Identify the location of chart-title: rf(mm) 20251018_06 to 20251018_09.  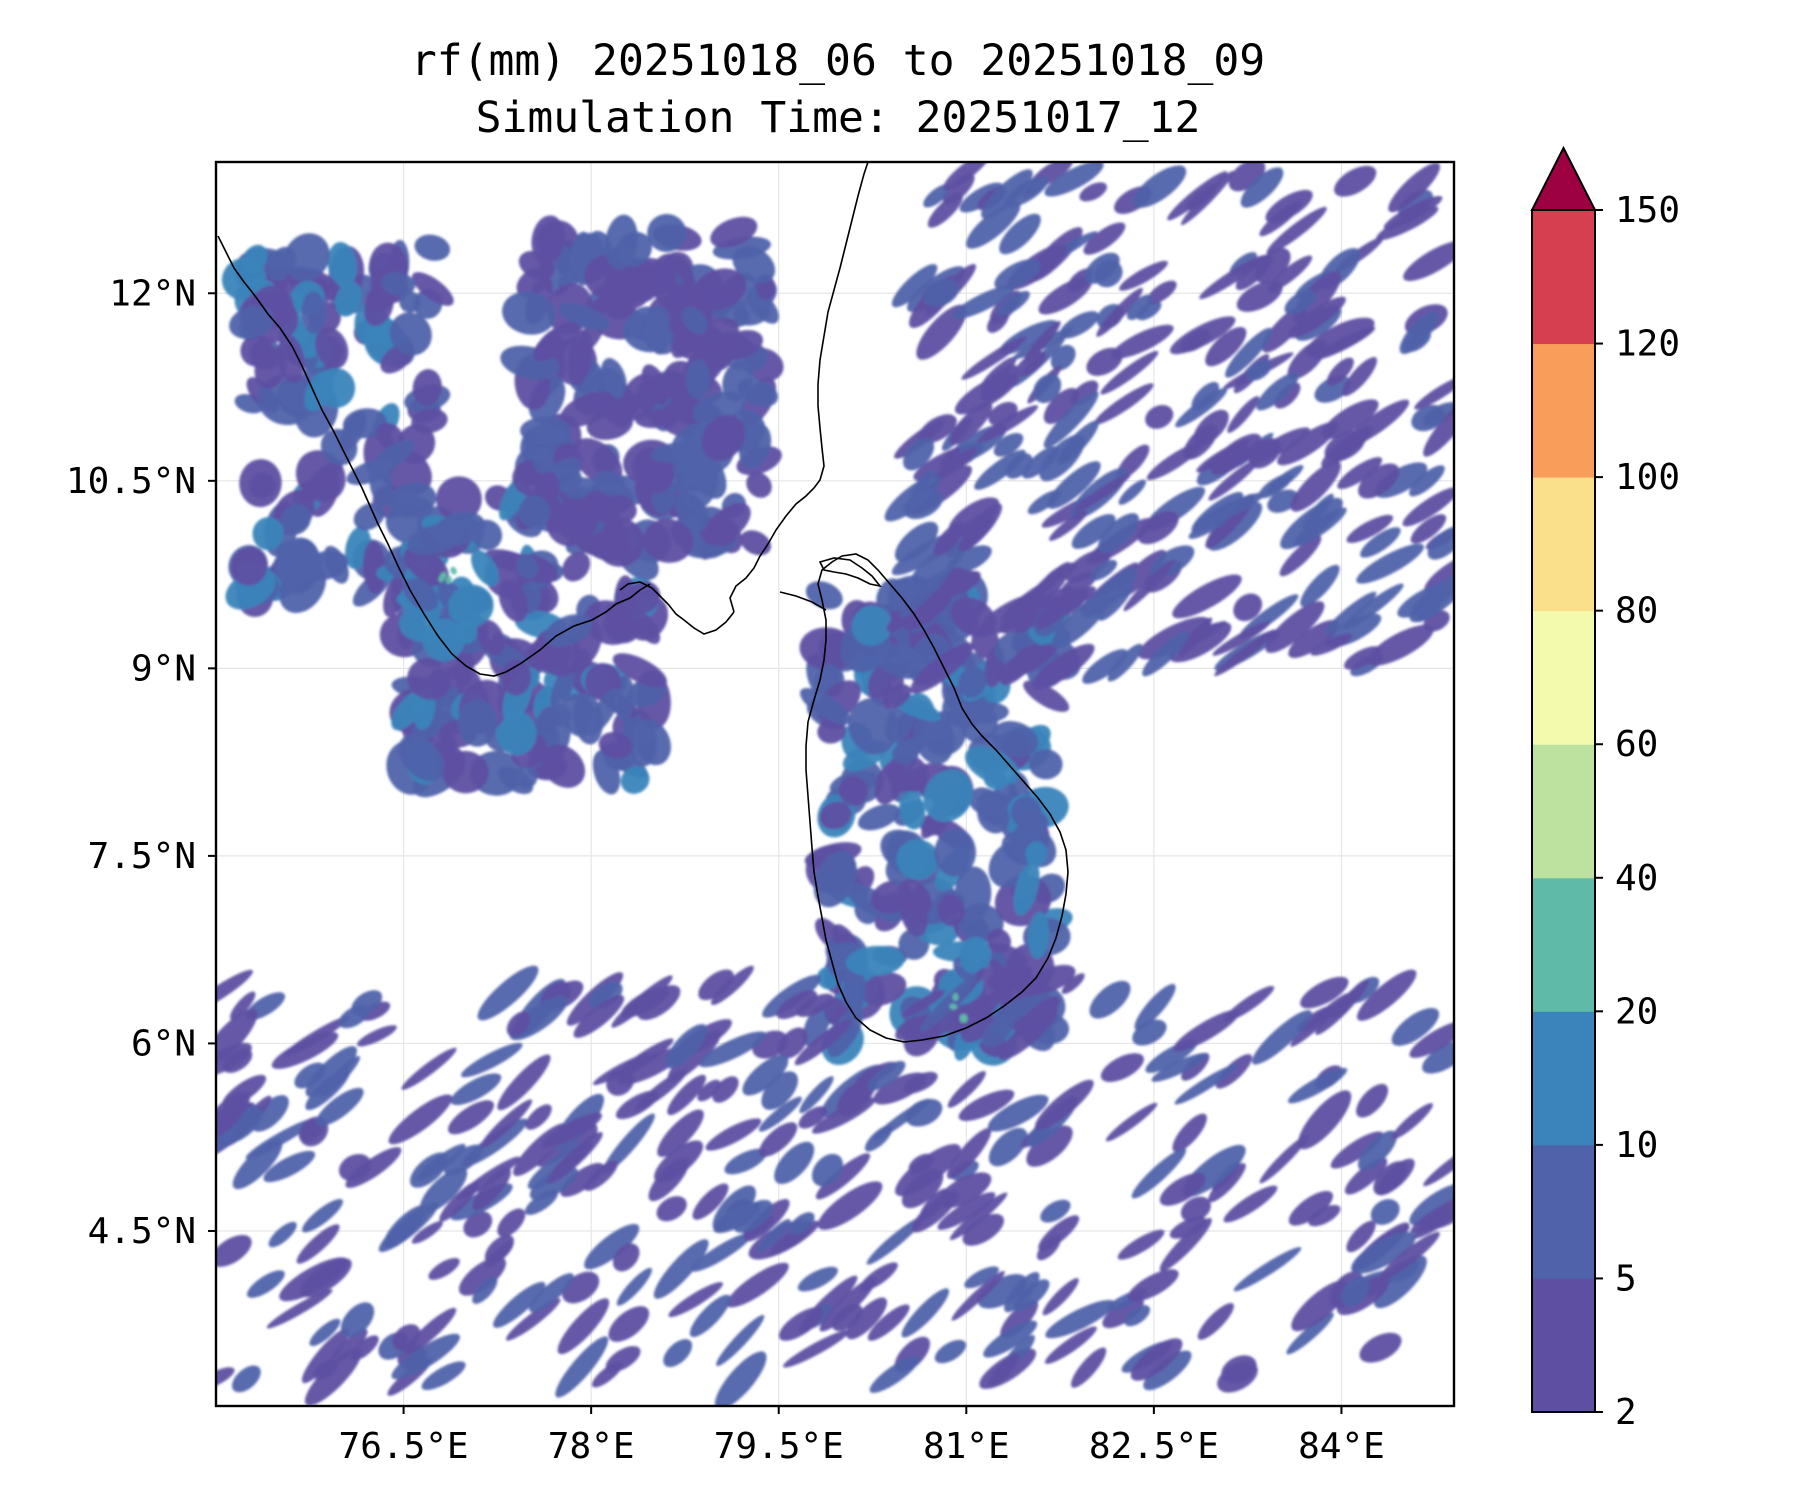
(838, 61).